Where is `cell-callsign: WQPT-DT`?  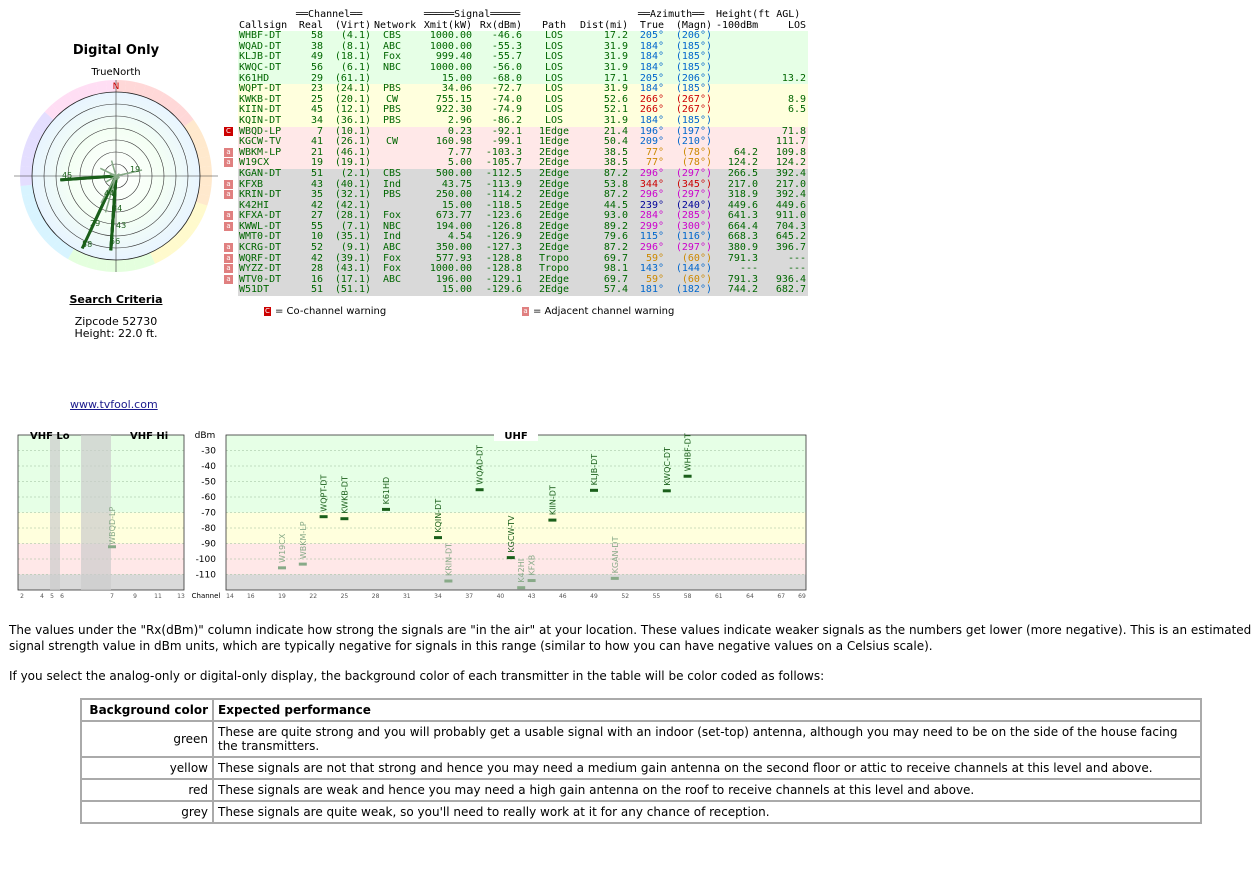 cell-callsign: WQPT-DT is located at coordinates (260, 89).